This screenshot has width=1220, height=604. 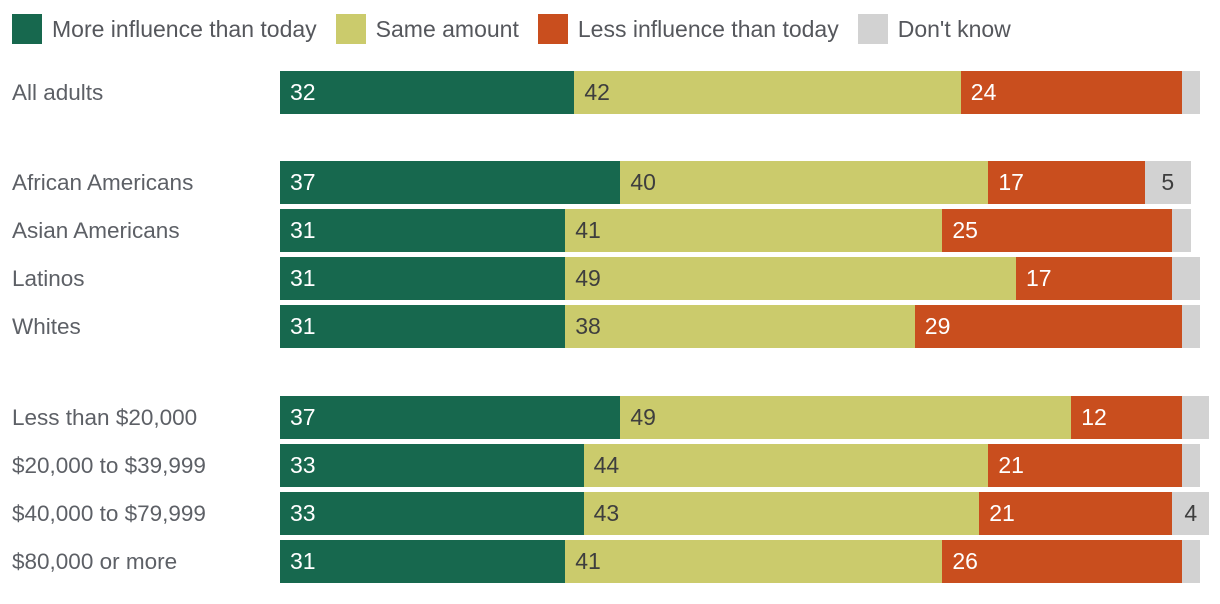 I want to click on bar: 32 42 24, so click(x=740, y=92).